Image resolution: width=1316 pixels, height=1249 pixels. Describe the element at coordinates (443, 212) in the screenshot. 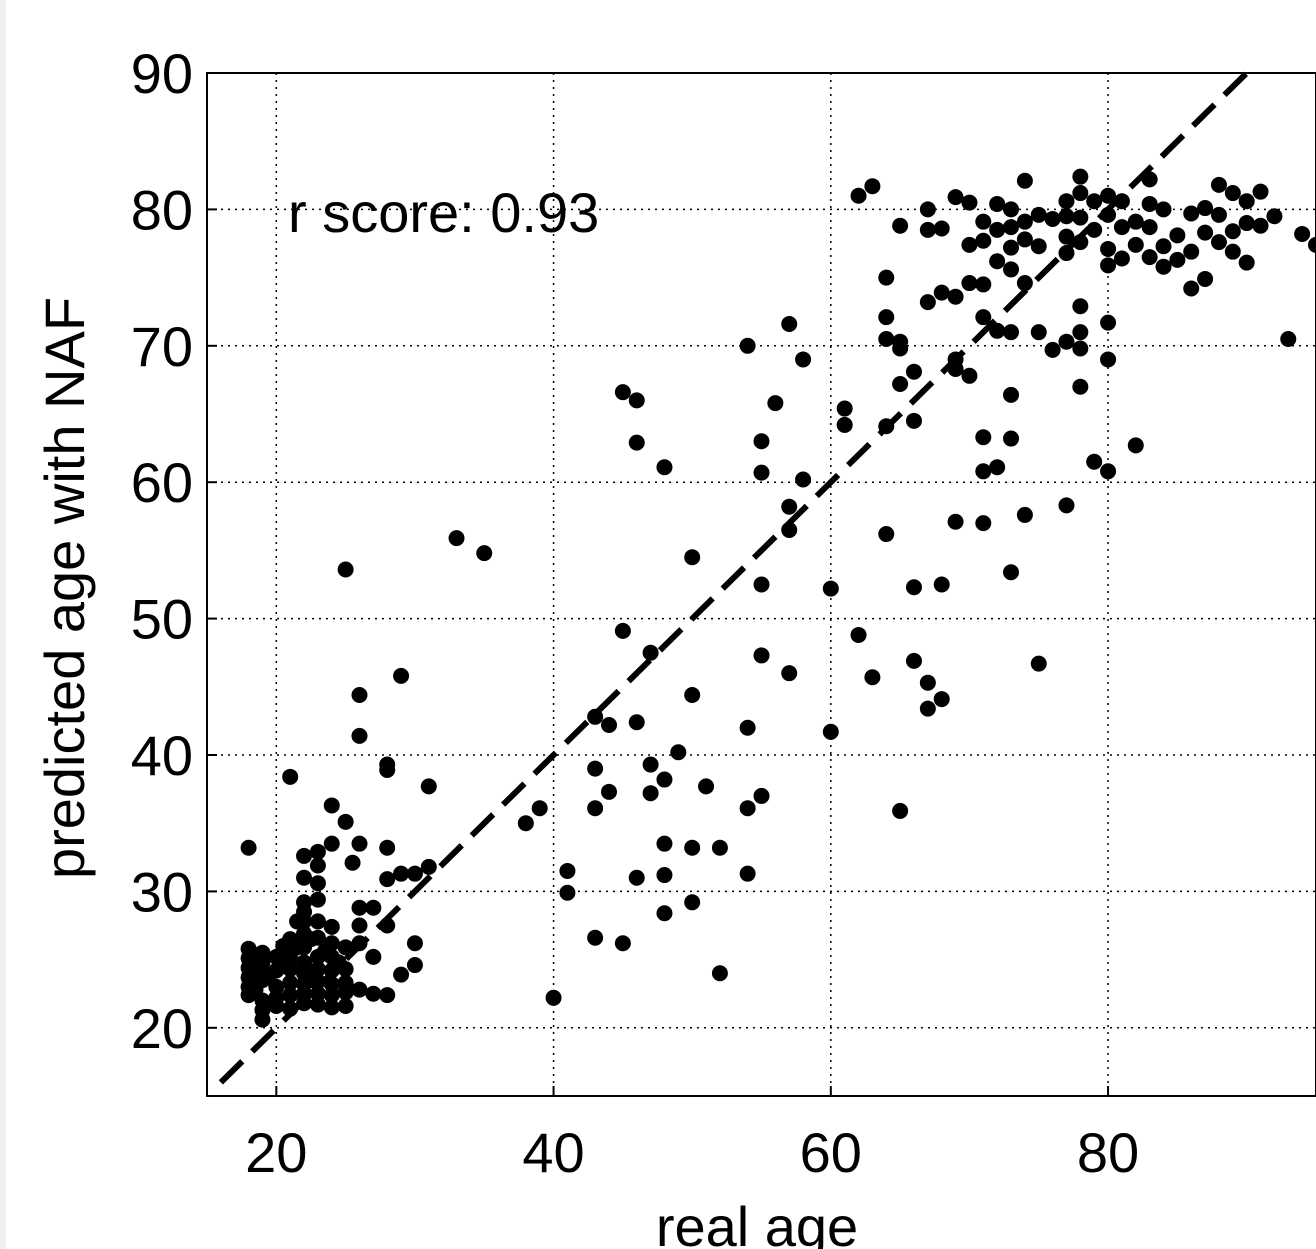

I see `r-score-annotation: r score: 0.93` at that location.